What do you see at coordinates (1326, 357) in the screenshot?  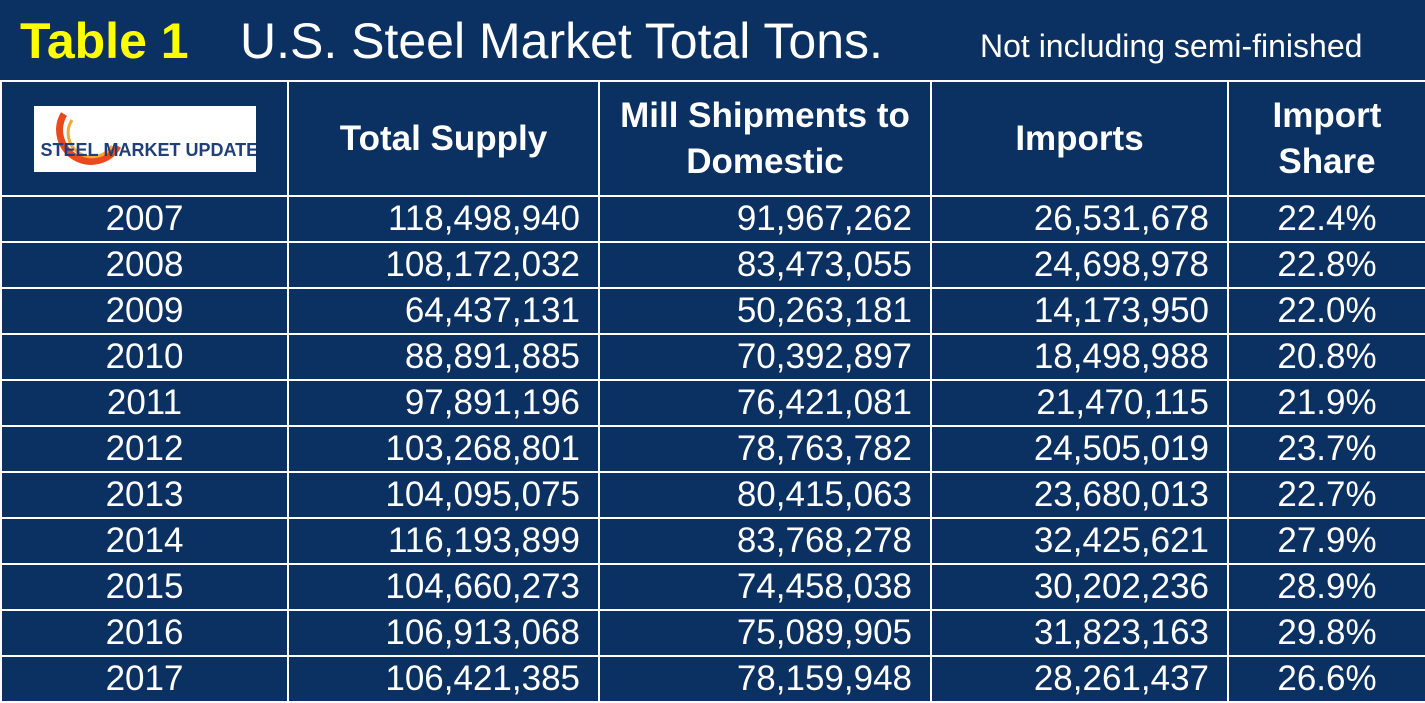 I see `cell-import-share: 20.8%` at bounding box center [1326, 357].